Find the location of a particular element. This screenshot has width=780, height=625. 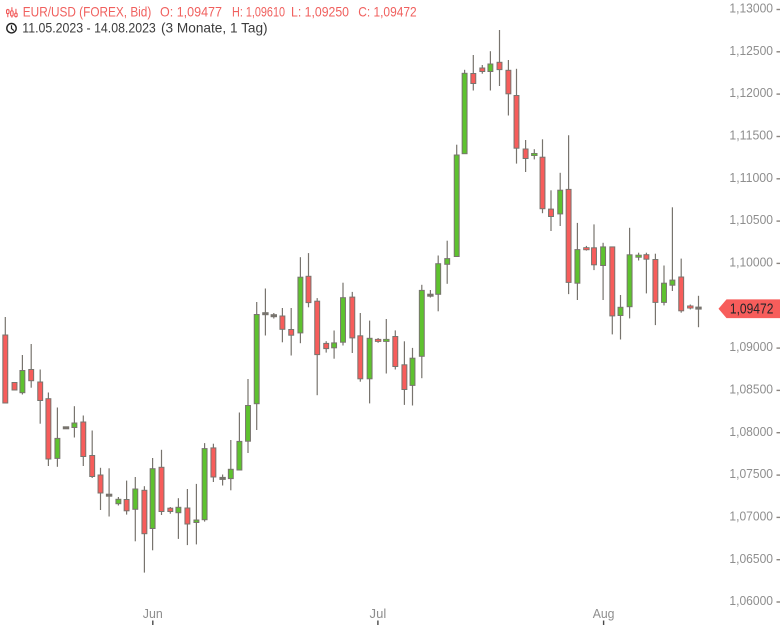

svg-text: 1,13000 is located at coordinates (751, 9).